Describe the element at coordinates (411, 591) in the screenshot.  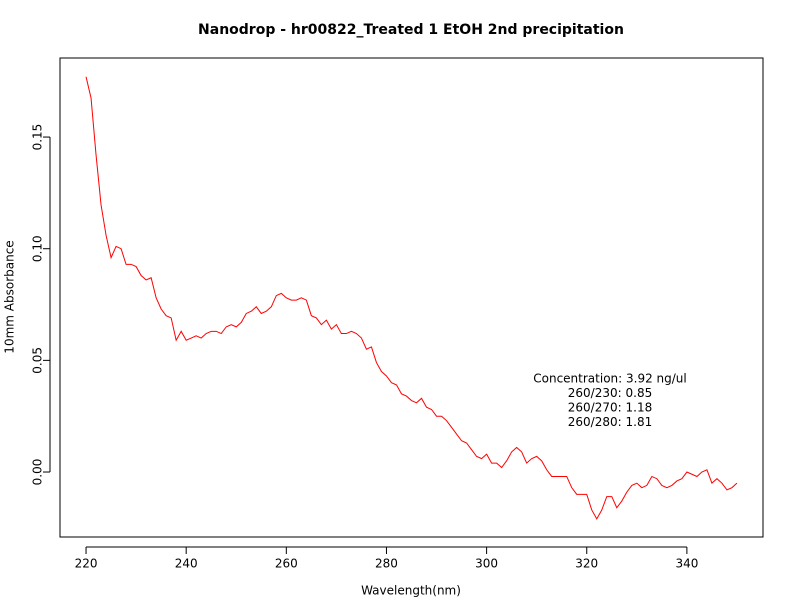
I see `x-axis-label: Wavelength(nm)` at that location.